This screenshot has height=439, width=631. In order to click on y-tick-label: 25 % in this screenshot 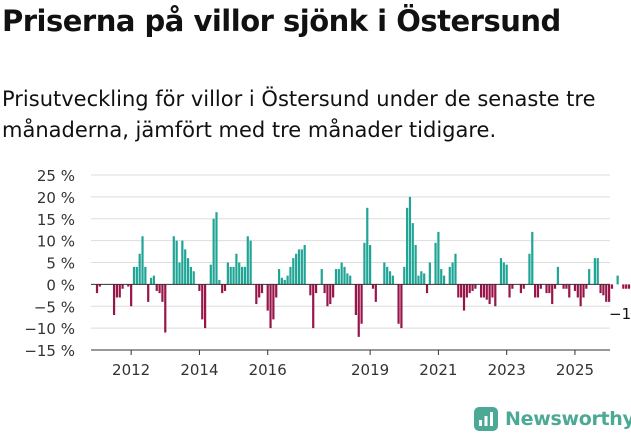, I will do `click(56, 176)`.